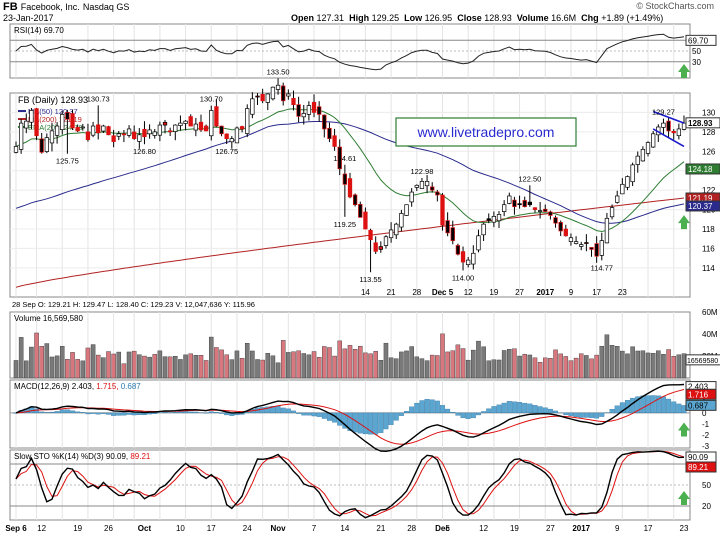 This screenshot has height=537, width=720. I want to click on sto-k-line, so click(350, 484).